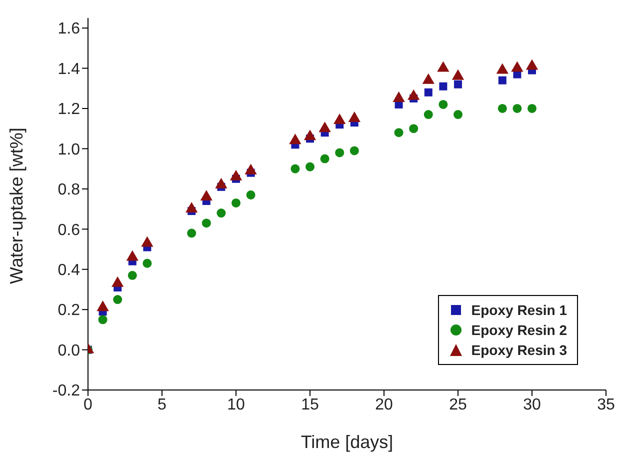 Image resolution: width=626 pixels, height=468 pixels. I want to click on x-tick-label: 5, so click(162, 405).